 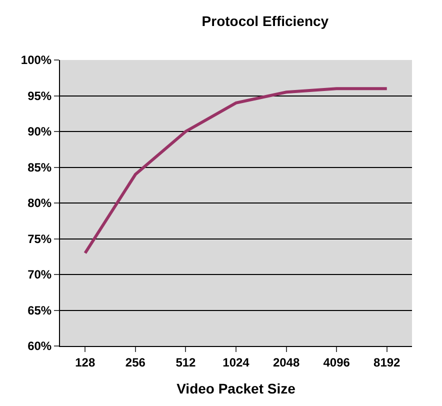 What do you see at coordinates (40, 239) in the screenshot?
I see `y-tick-label: 75%` at bounding box center [40, 239].